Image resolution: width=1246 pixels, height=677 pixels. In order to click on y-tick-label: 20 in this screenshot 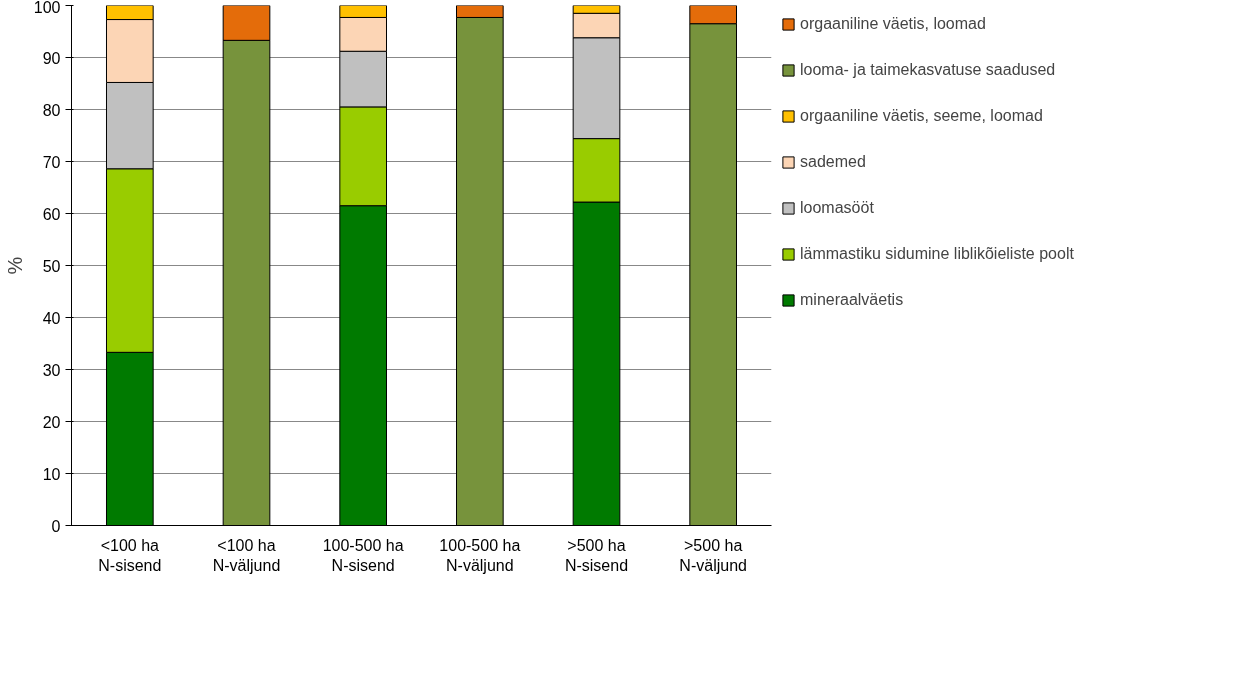, I will do `click(51, 422)`.